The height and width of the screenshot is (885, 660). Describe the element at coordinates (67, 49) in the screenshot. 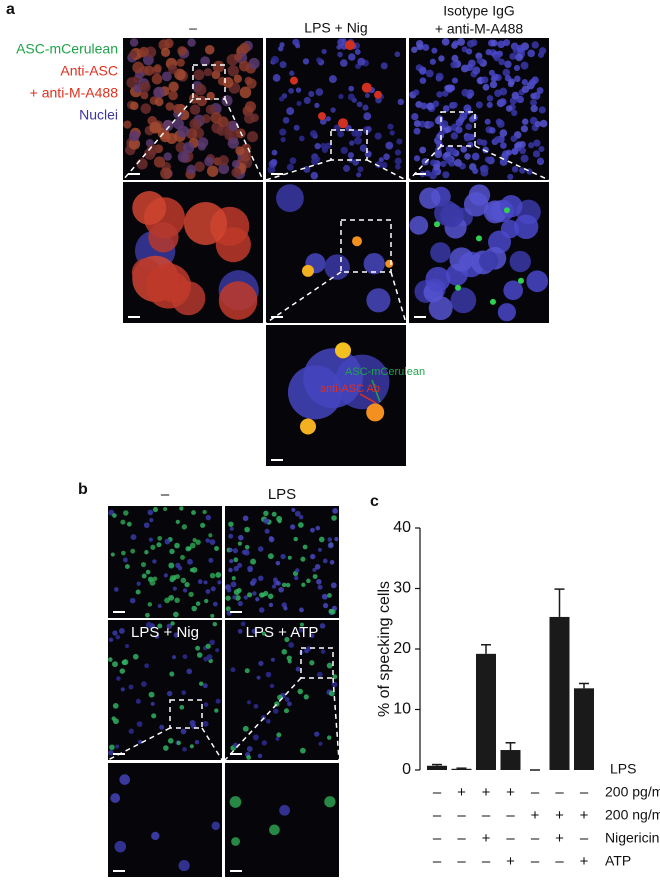

I see `channel-label: ASC-mCerulean` at that location.